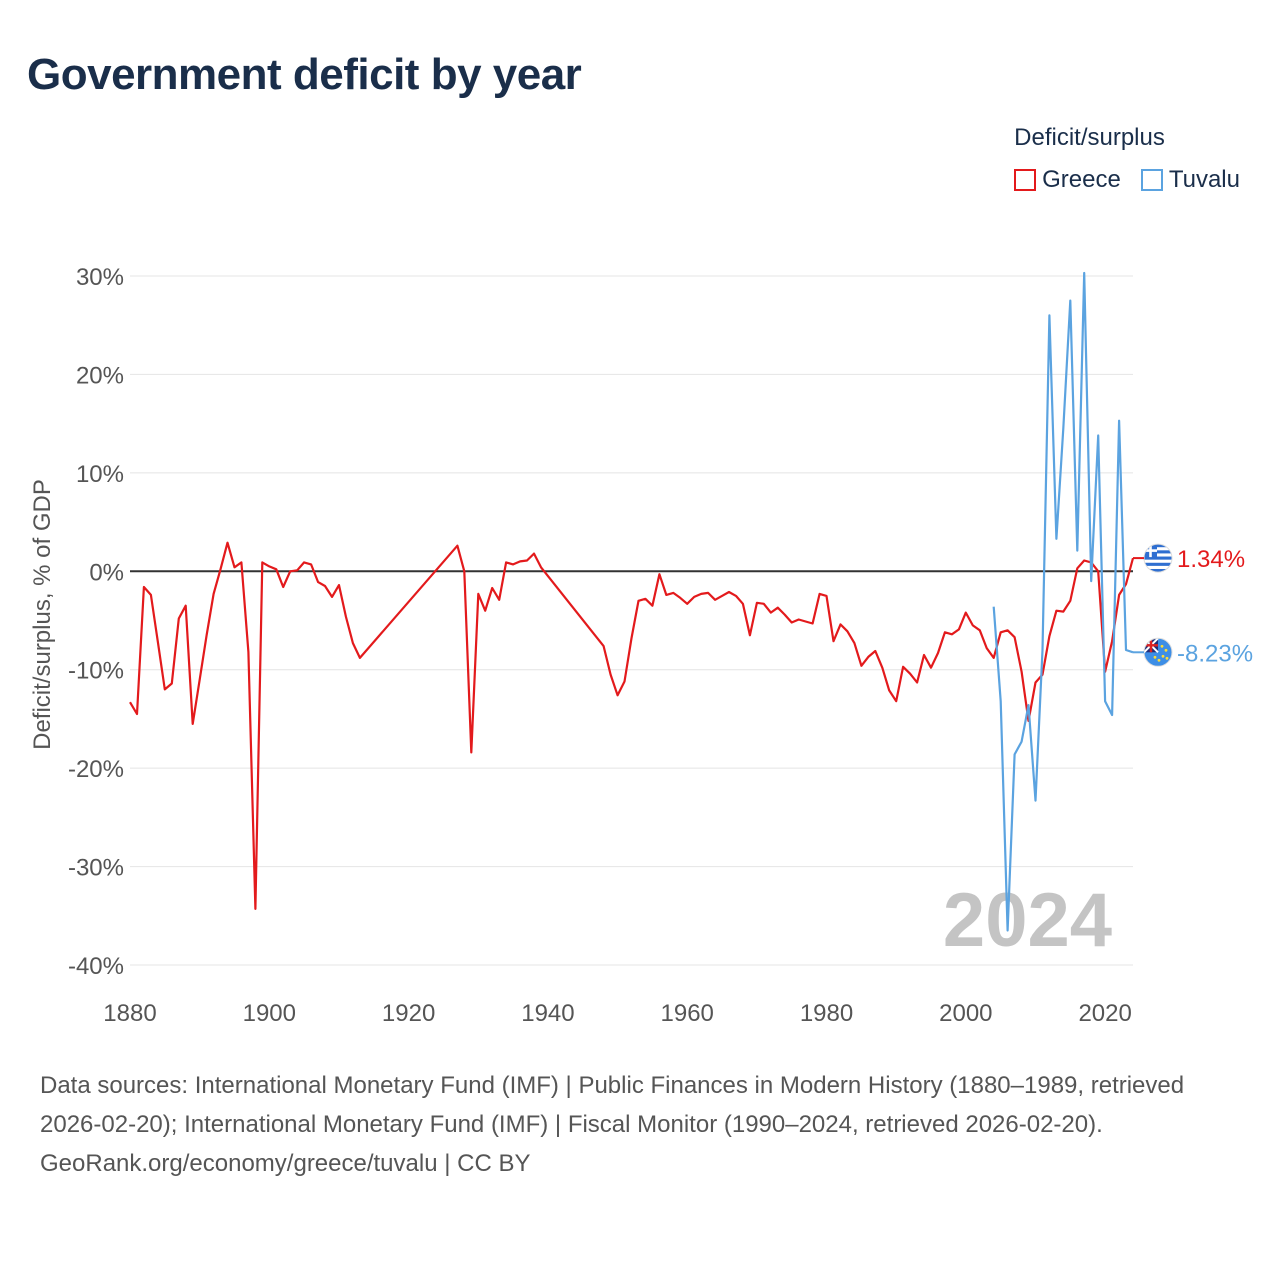 The image size is (1280, 1280). I want to click on end-value-label-greece: 1.34%, so click(1211, 559).